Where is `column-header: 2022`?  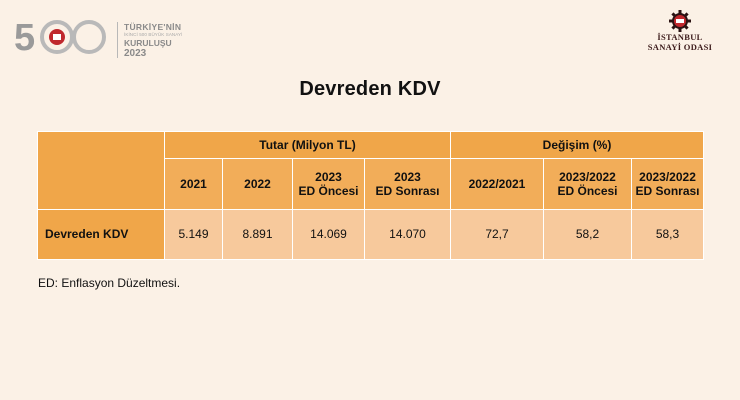
column-header: 2022 is located at coordinates (257, 184).